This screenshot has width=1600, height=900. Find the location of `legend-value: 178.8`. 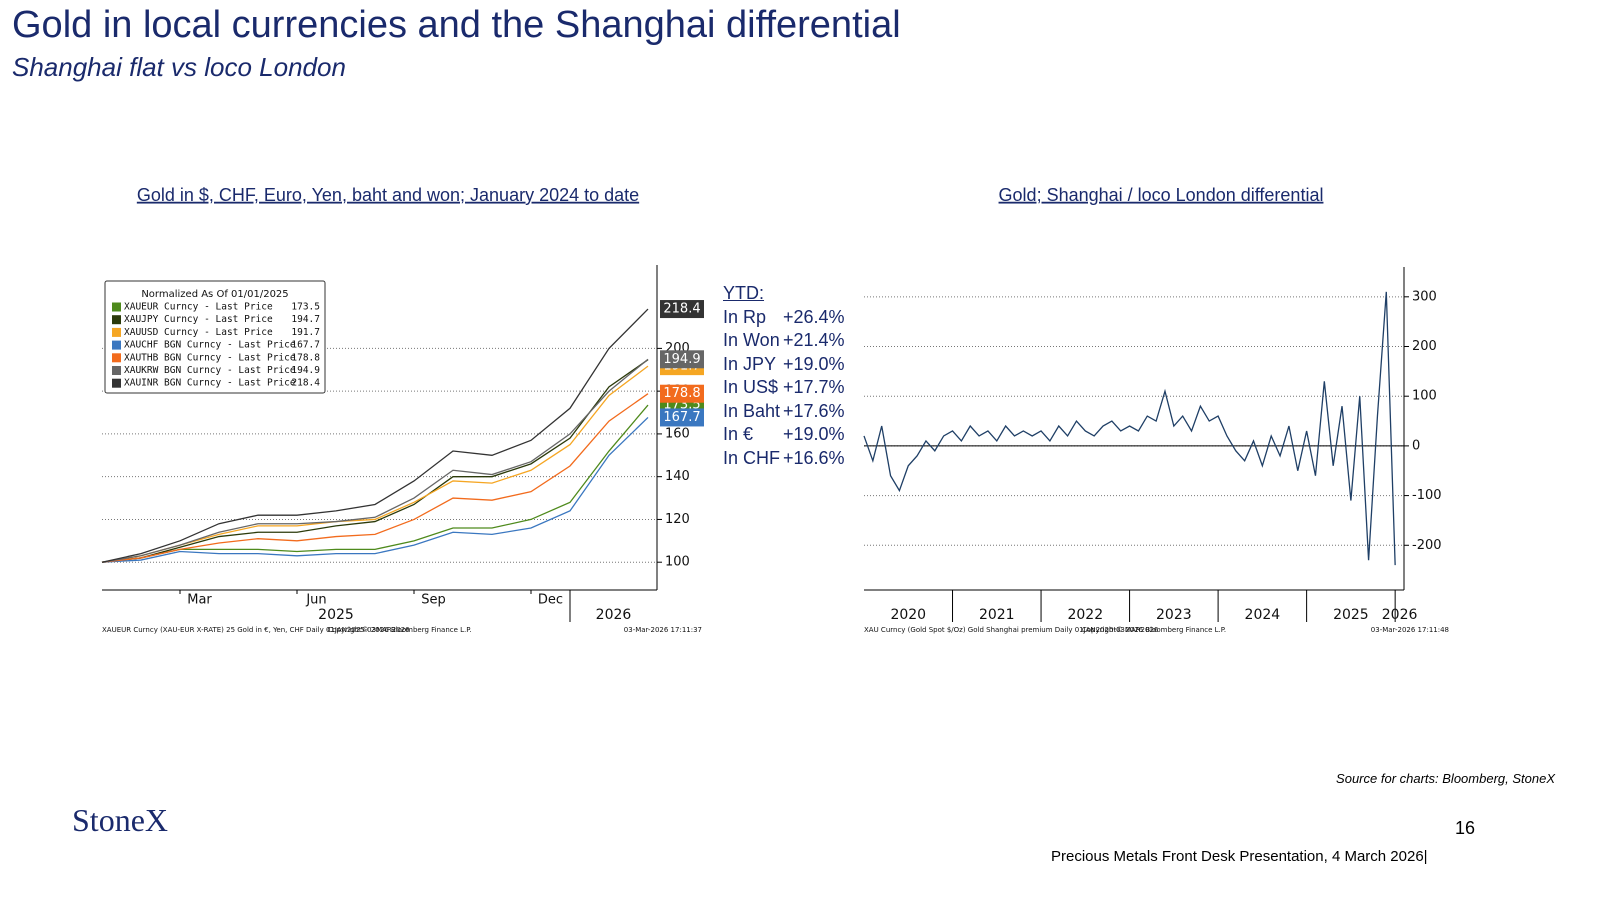

legend-value: 178.8 is located at coordinates (305, 357).